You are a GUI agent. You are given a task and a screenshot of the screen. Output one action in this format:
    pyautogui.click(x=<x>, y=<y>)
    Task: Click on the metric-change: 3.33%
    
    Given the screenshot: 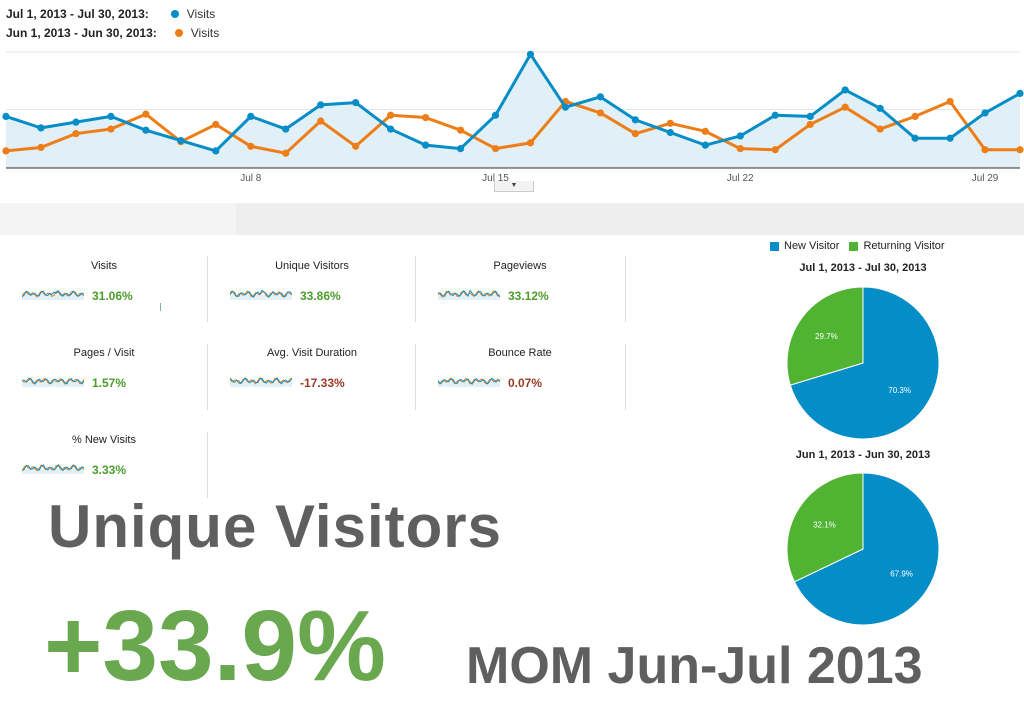 What is the action you would take?
    pyautogui.click(x=109, y=470)
    